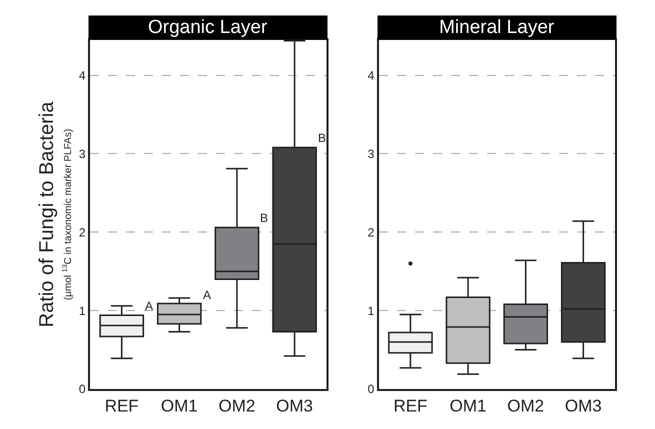  What do you see at coordinates (208, 27) in the screenshot?
I see `chart-title: Organic Layer` at bounding box center [208, 27].